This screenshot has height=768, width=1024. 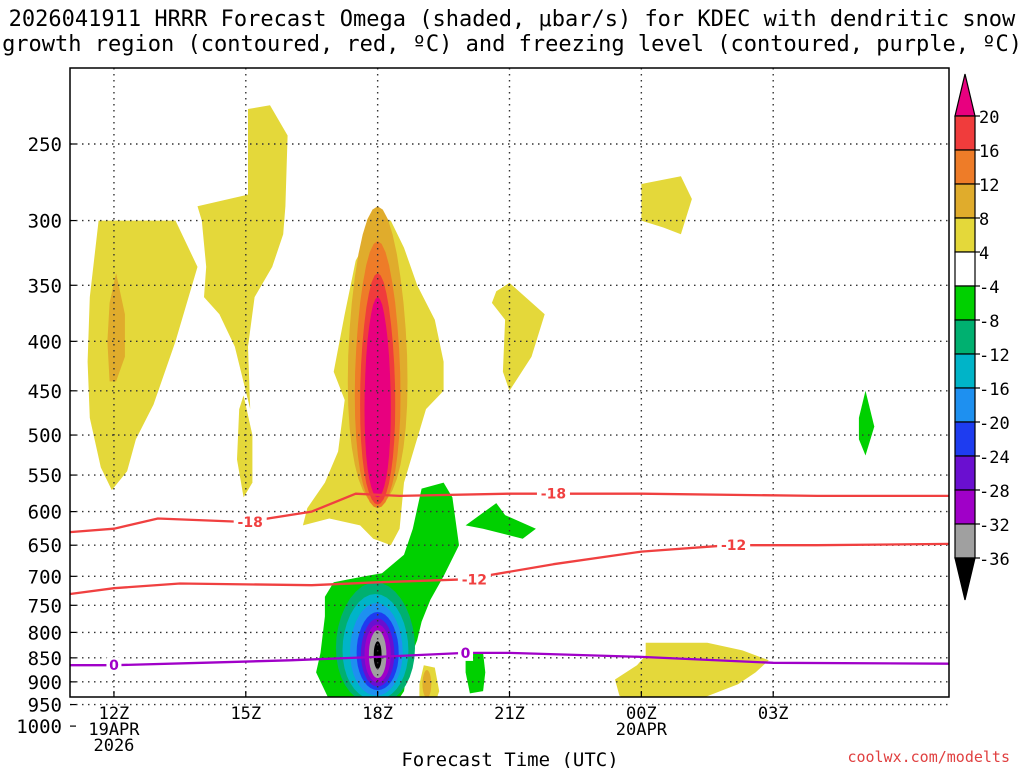 What do you see at coordinates (45, 342) in the screenshot?
I see `y-tick-label: 400` at bounding box center [45, 342].